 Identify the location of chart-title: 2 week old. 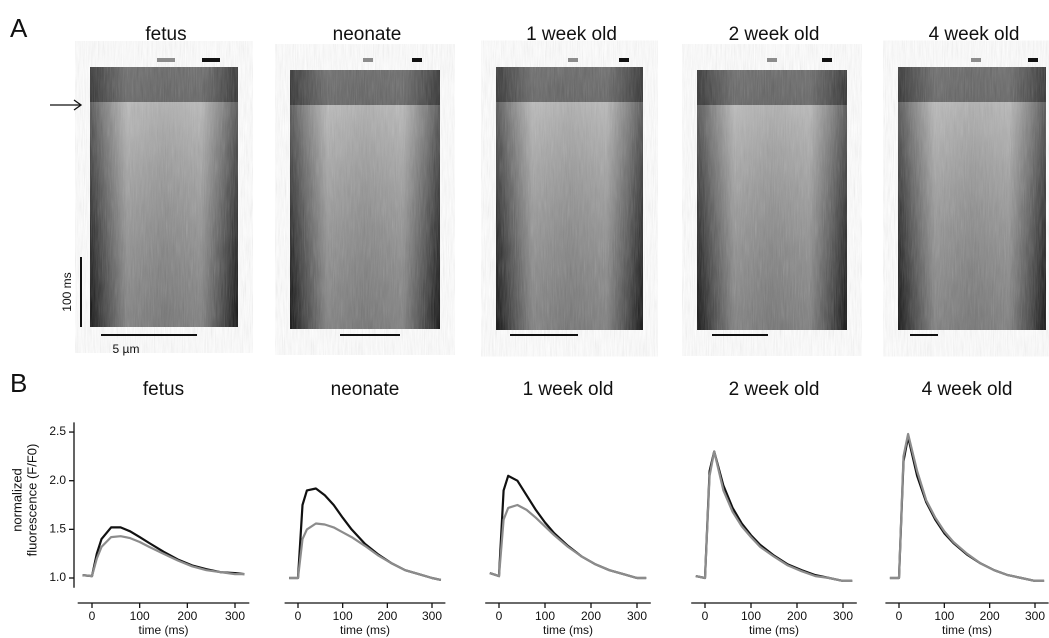
(774, 389).